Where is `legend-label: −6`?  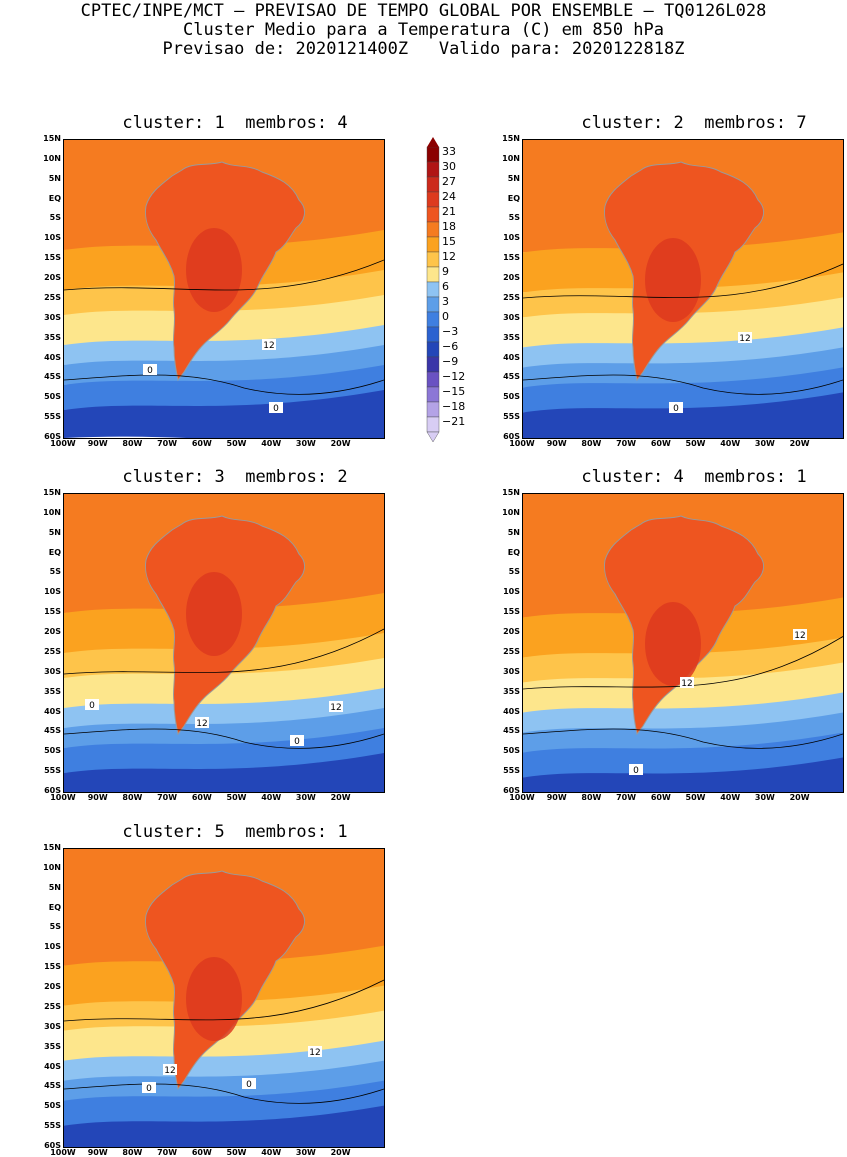
legend-label: −6 is located at coordinates (450, 346).